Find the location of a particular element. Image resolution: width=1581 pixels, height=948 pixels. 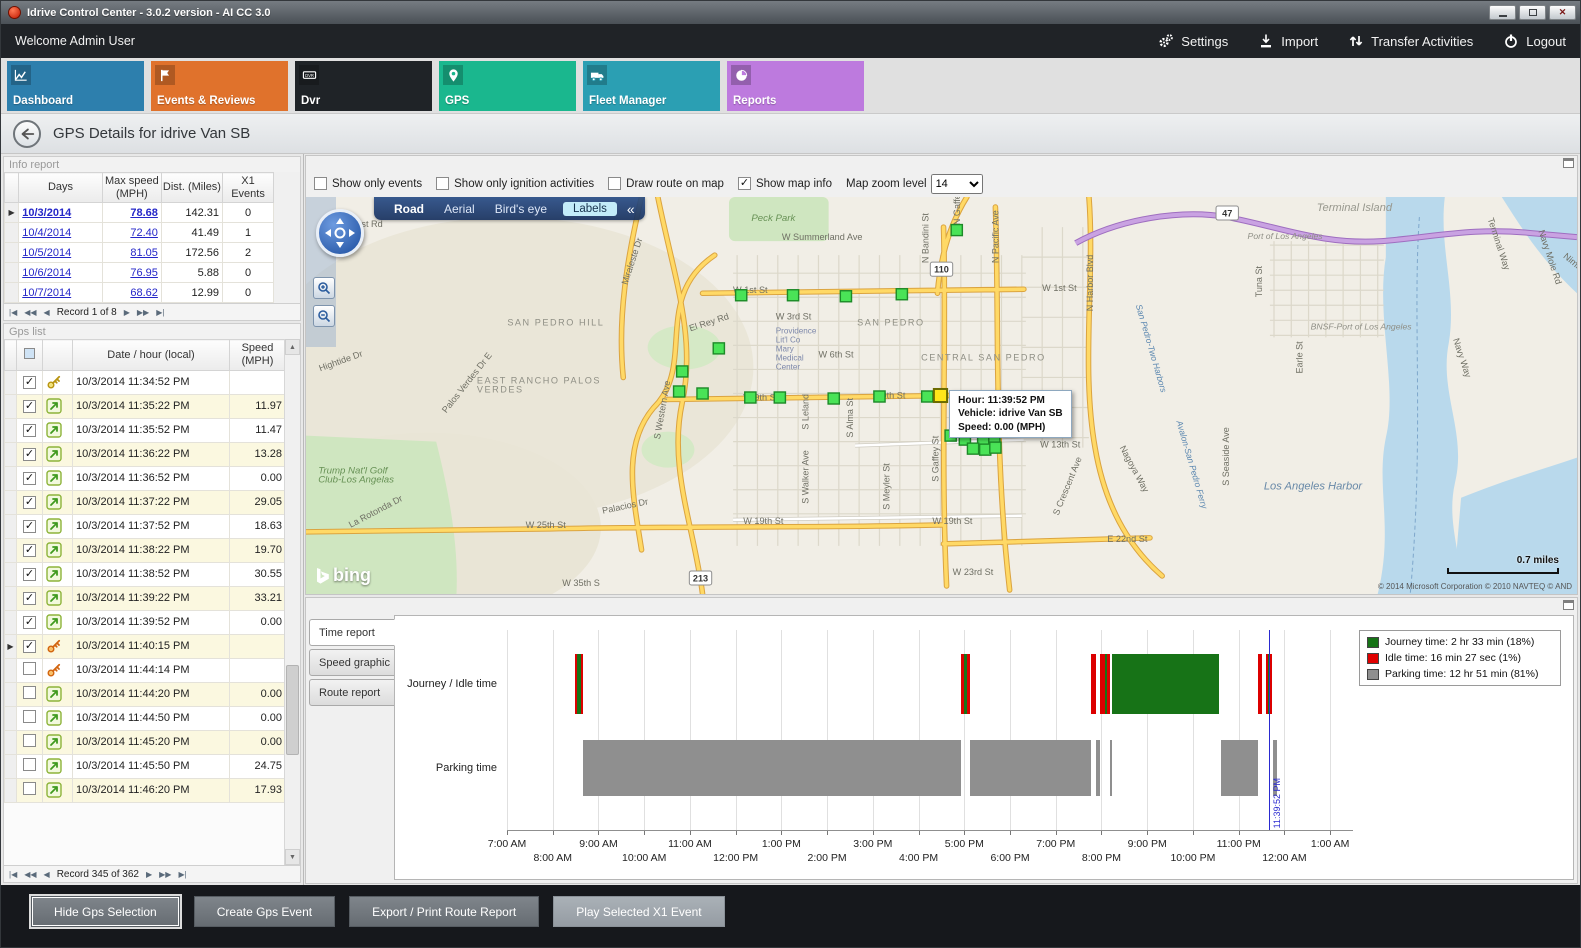

import-button: Import is located at coordinates (1288, 41).